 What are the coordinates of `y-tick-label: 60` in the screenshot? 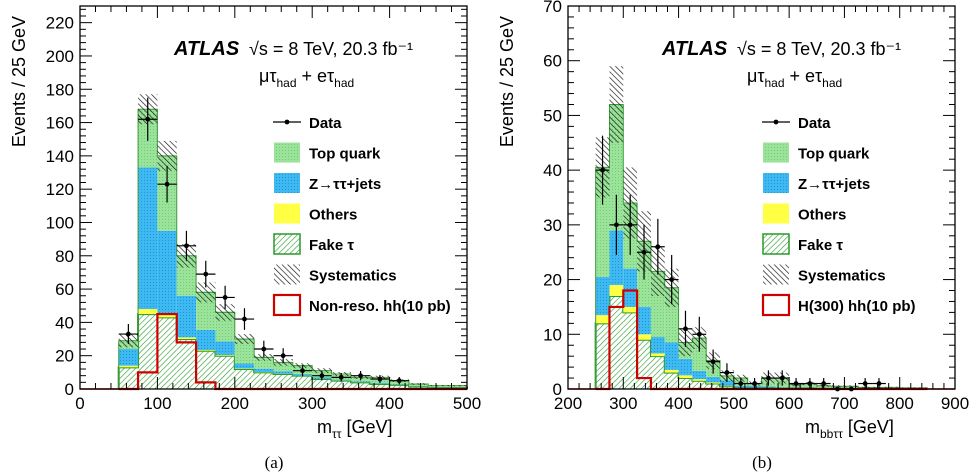 It's located at (552, 61).